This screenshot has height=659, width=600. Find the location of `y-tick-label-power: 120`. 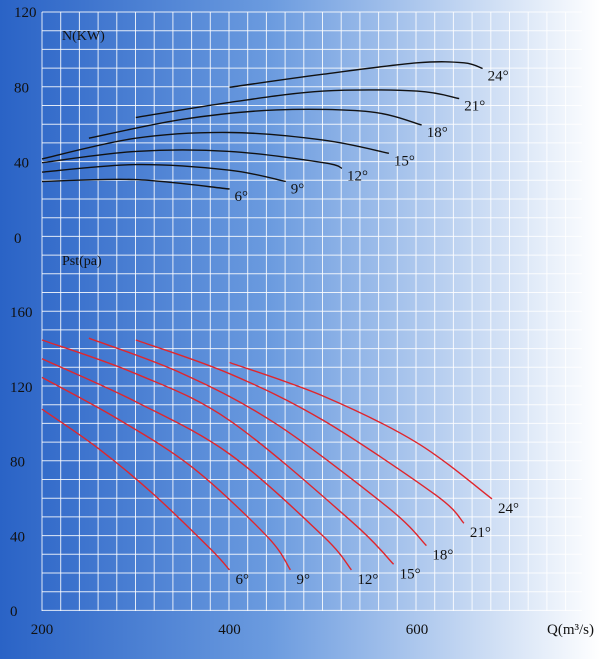

y-tick-label-power: 120 is located at coordinates (25, 13).